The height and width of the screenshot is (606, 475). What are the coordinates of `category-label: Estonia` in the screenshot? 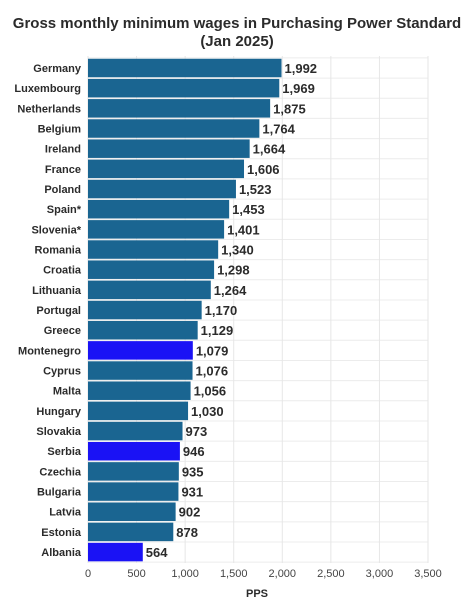 It's located at (61, 533).